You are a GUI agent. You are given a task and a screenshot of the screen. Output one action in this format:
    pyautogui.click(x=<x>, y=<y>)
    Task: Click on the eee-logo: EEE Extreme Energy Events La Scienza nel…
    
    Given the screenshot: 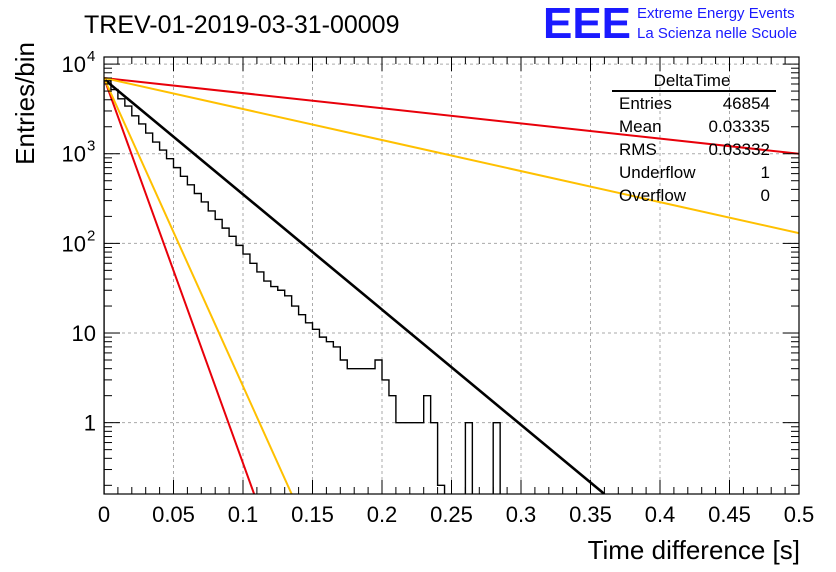 What is the action you would take?
    pyautogui.click(x=670, y=24)
    